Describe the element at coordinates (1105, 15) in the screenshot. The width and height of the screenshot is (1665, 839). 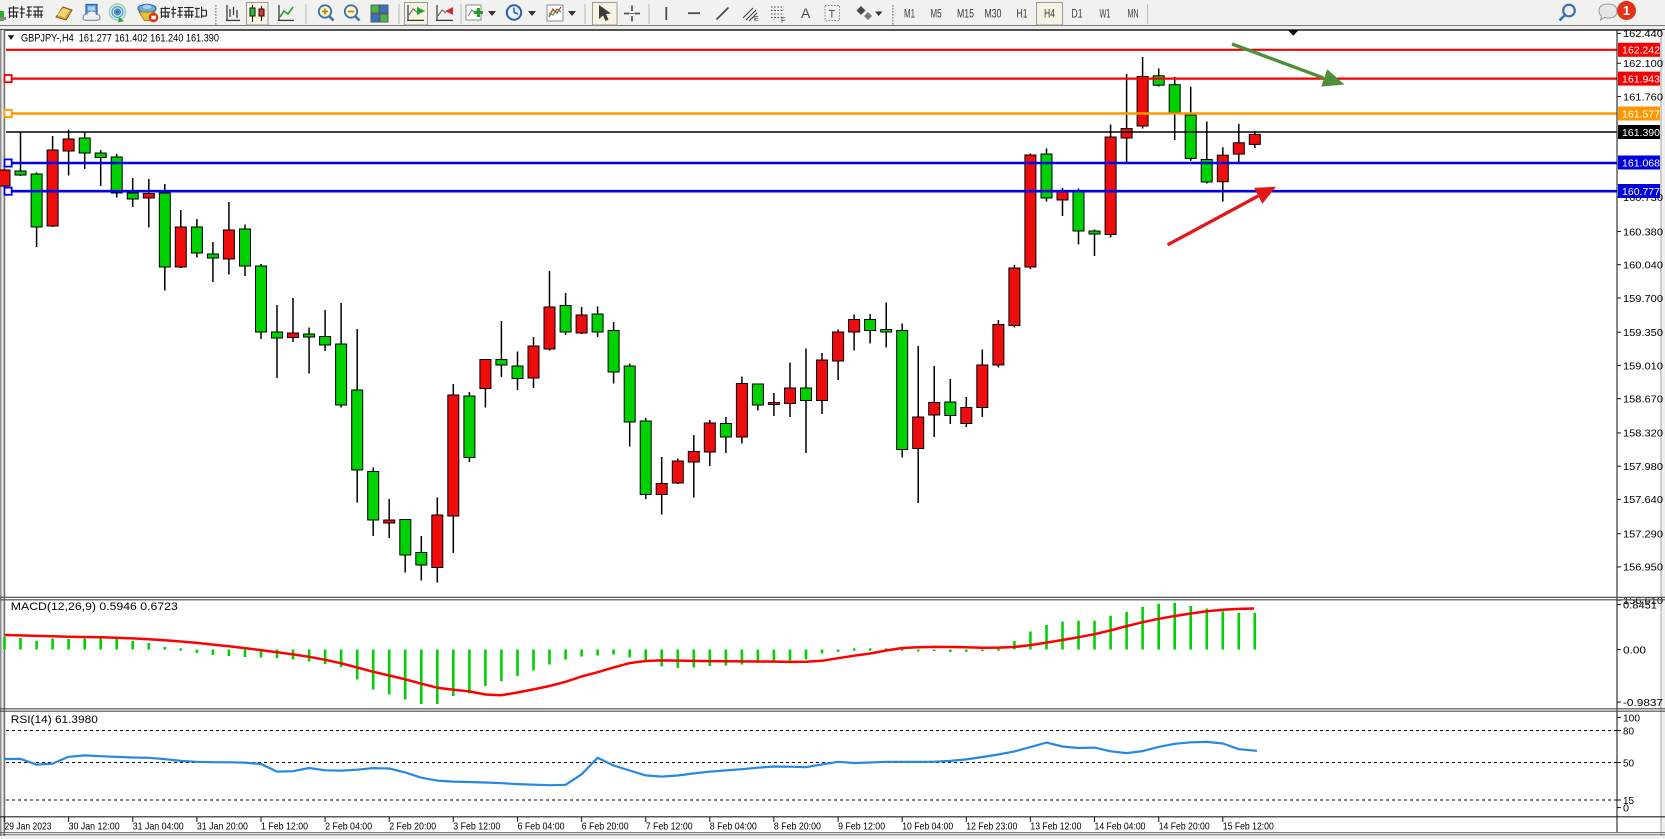
I see `svg-text: W1` at that location.